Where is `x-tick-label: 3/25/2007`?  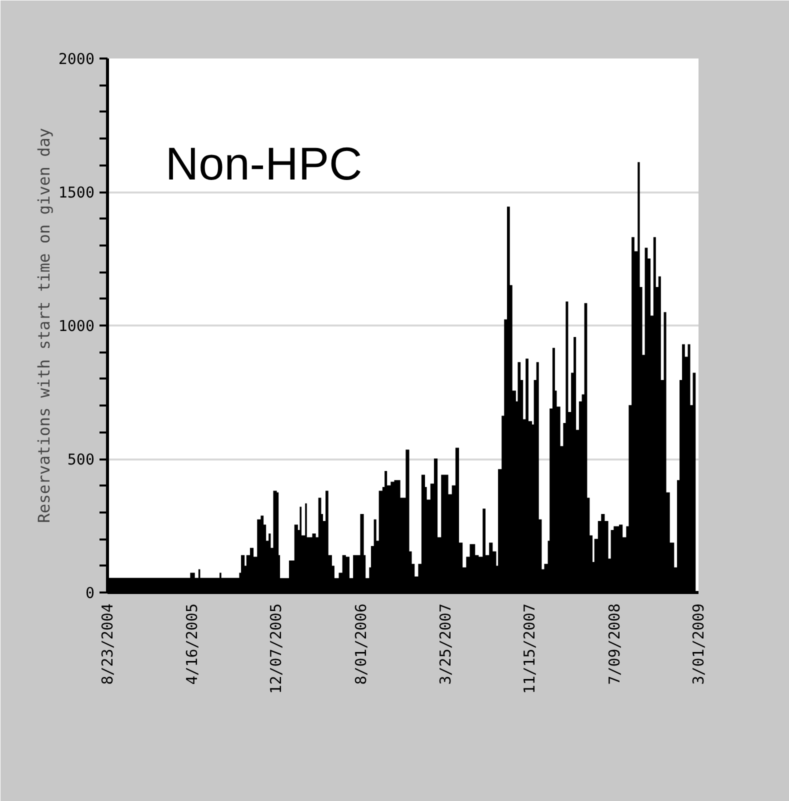 x-tick-label: 3/25/2007 is located at coordinates (445, 644).